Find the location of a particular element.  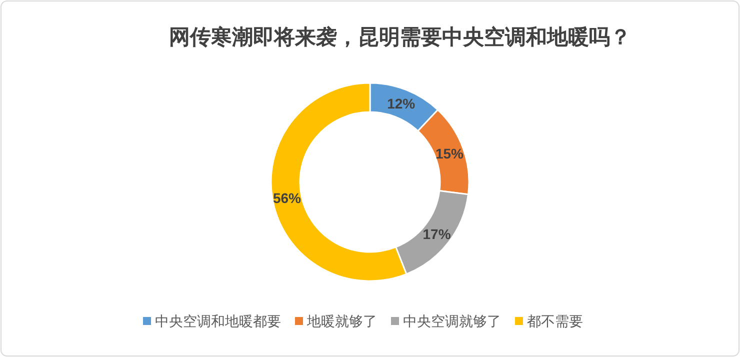

legend-label: 地暖就够了 is located at coordinates (341, 321).